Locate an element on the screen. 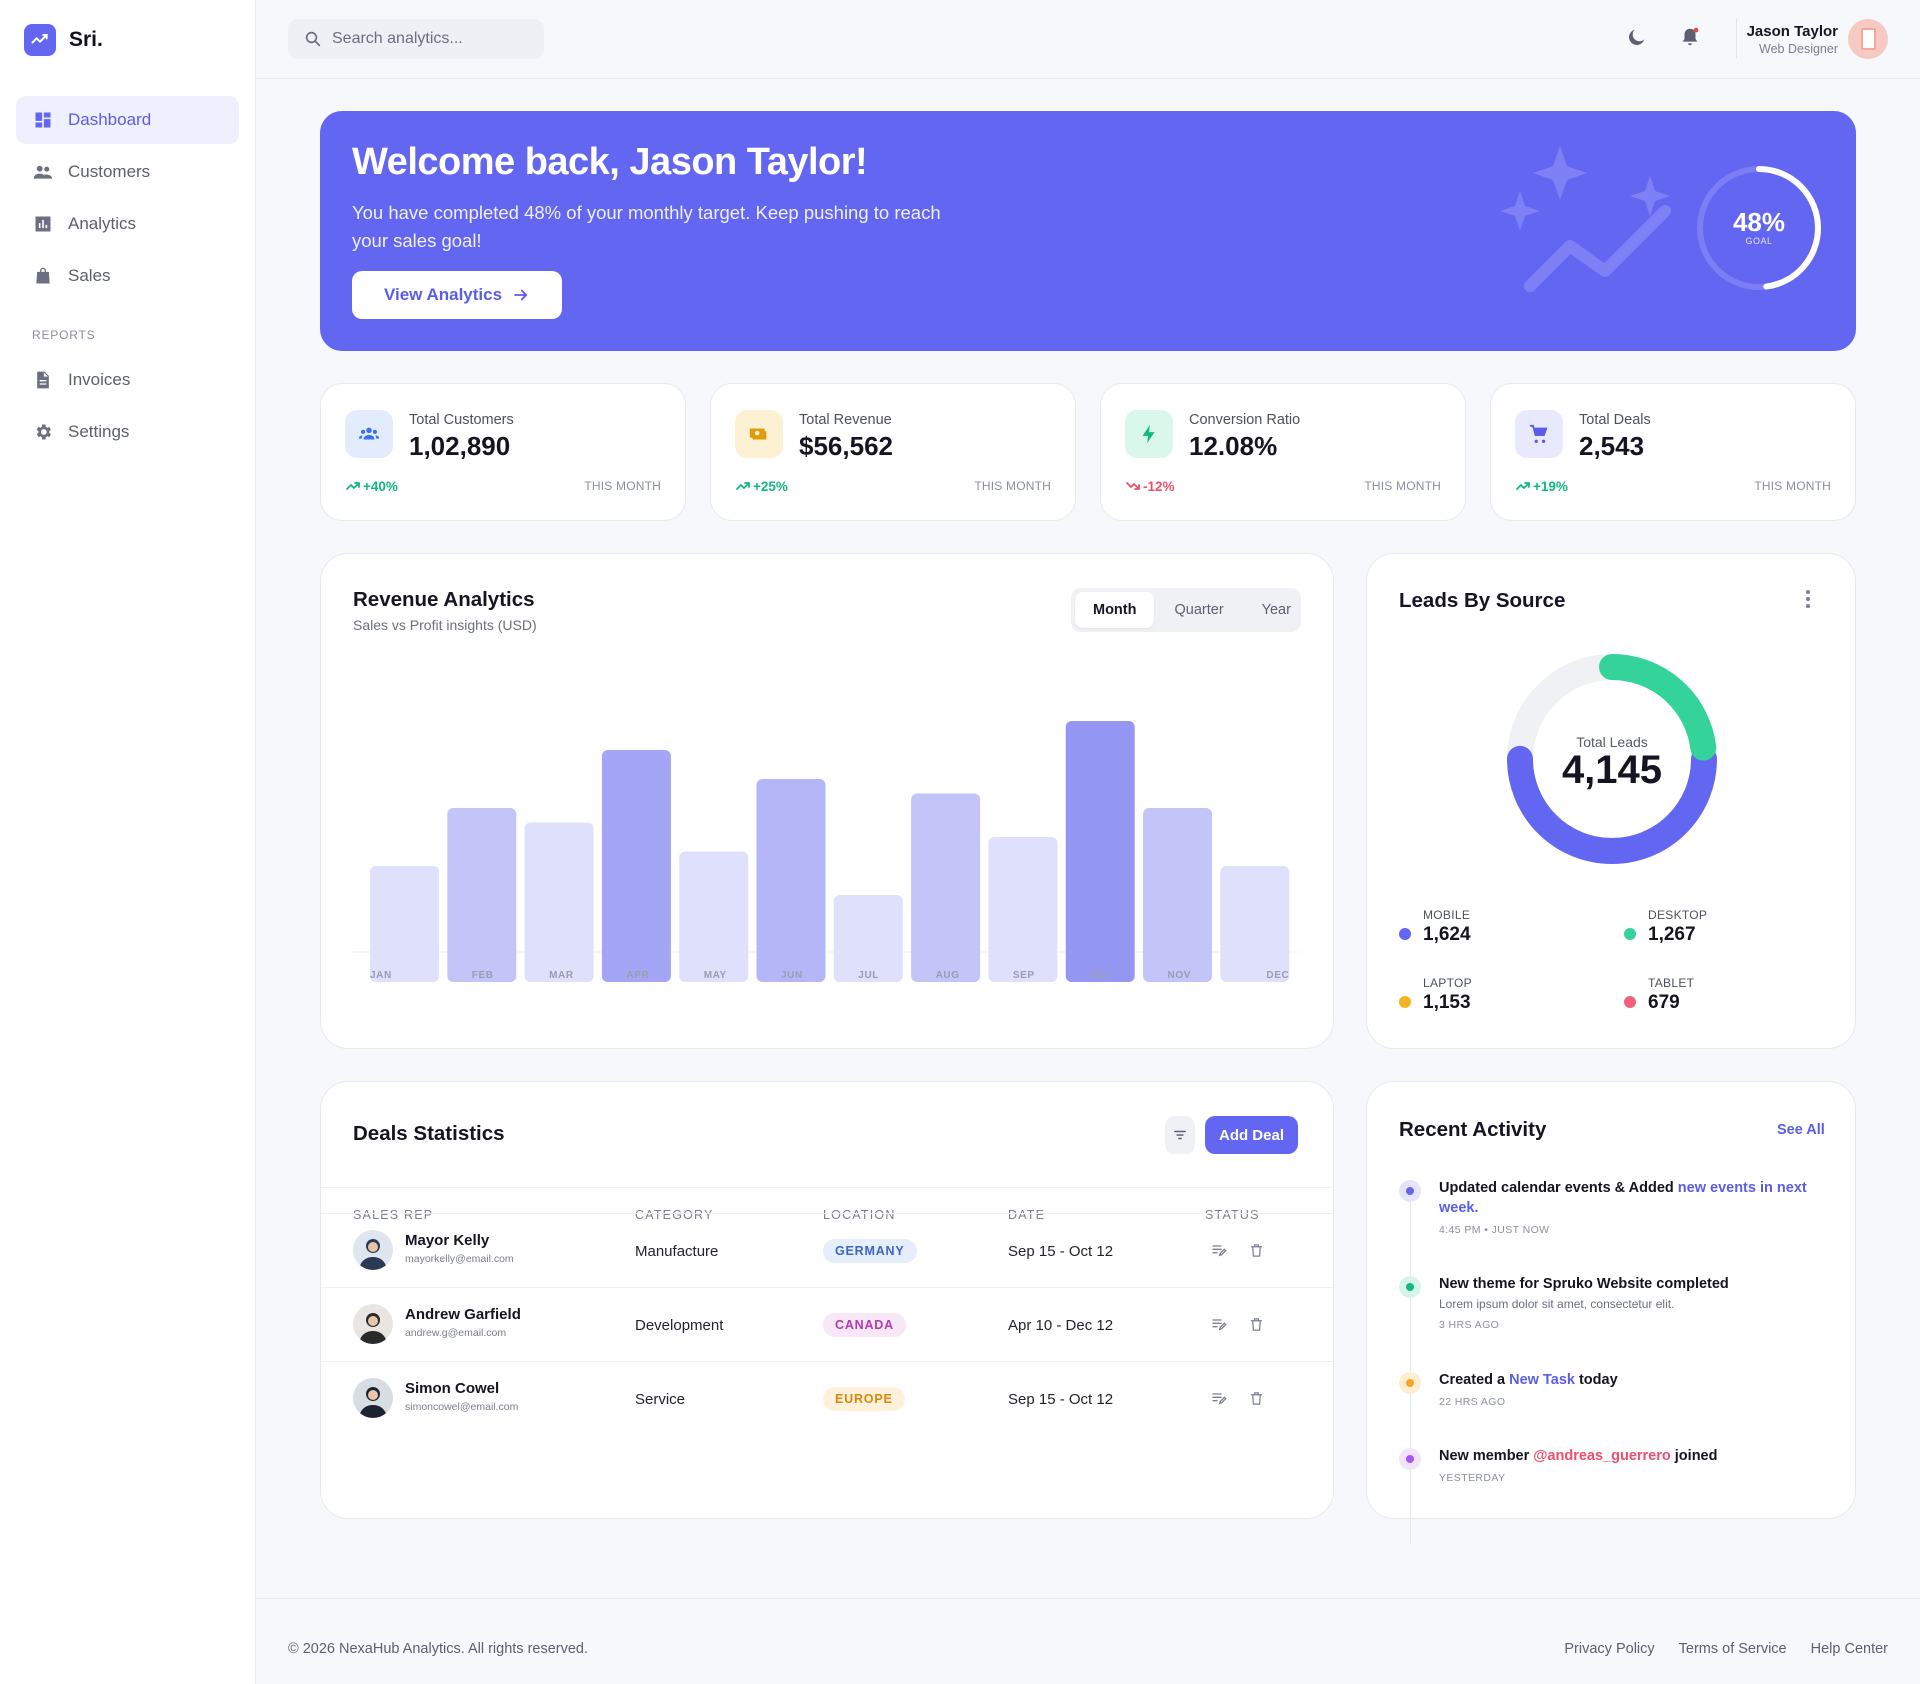 The image size is (1920, 1684). avatar is located at coordinates (1868, 39).